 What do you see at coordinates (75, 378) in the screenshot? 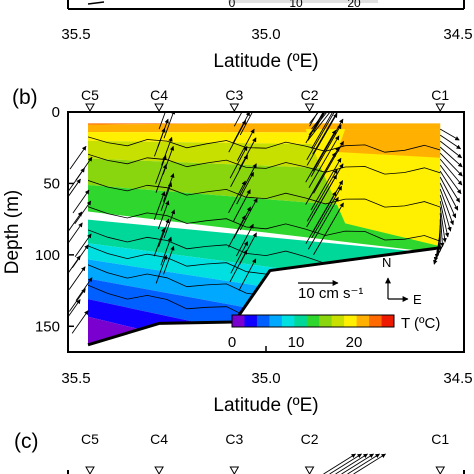
I see `x-tick-label: 35.5` at bounding box center [75, 378].